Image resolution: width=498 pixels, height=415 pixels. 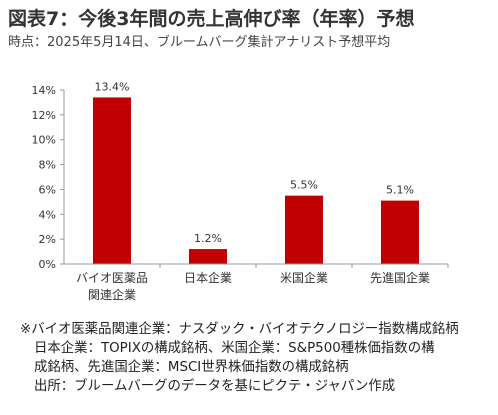 What do you see at coordinates (400, 277) in the screenshot?
I see `x-tick-label: 先進国企業` at bounding box center [400, 277].